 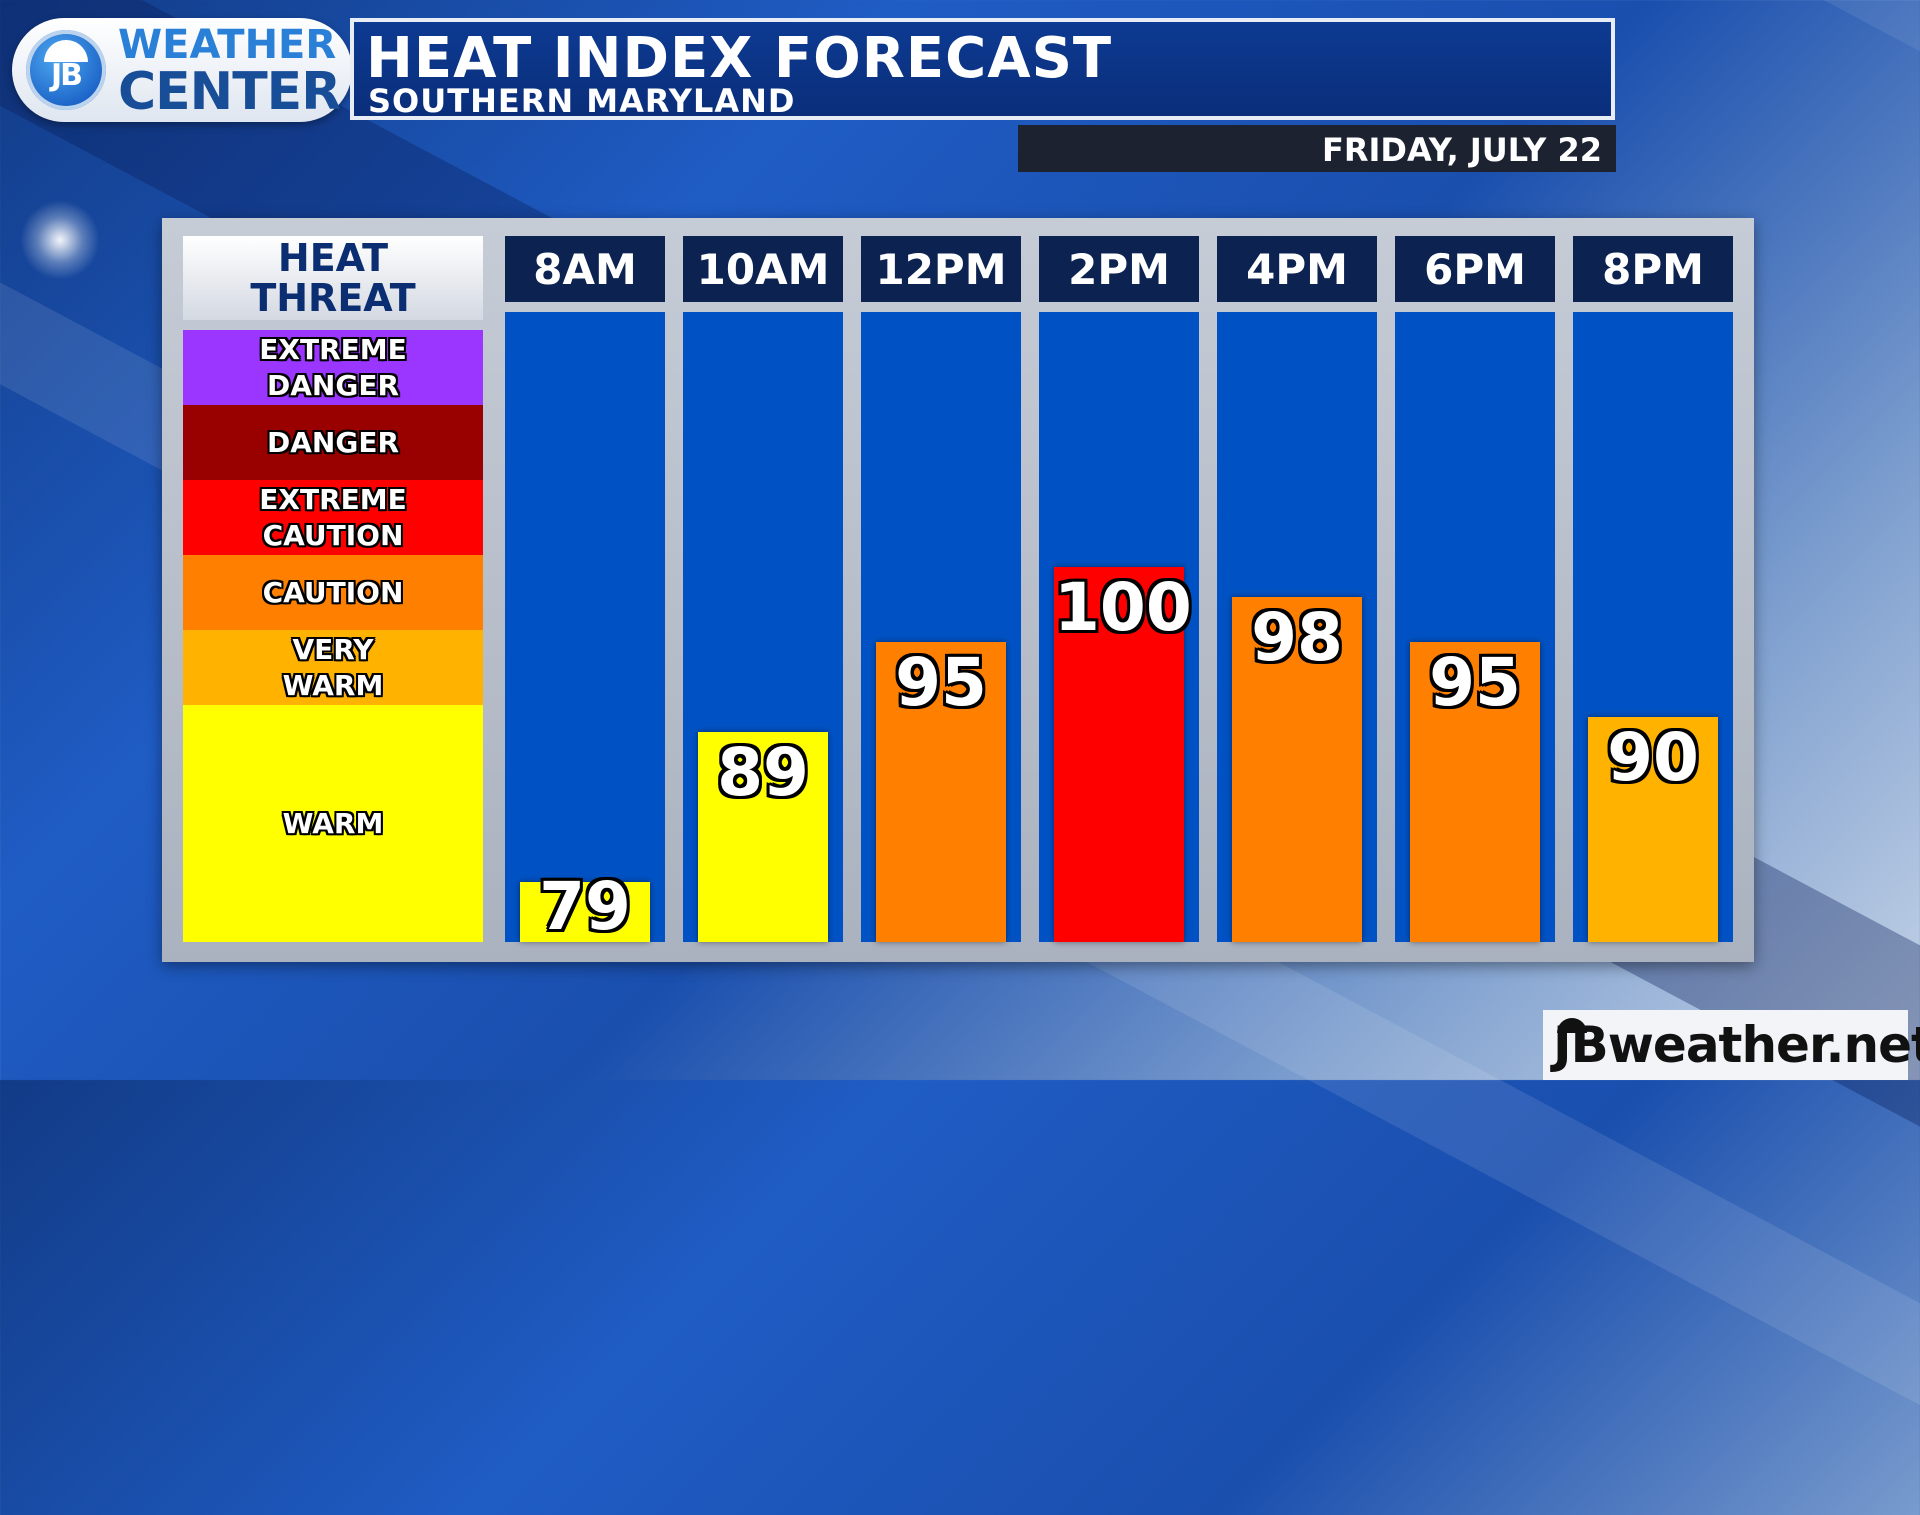 I want to click on logo-badge-text: JB, so click(x=66, y=75).